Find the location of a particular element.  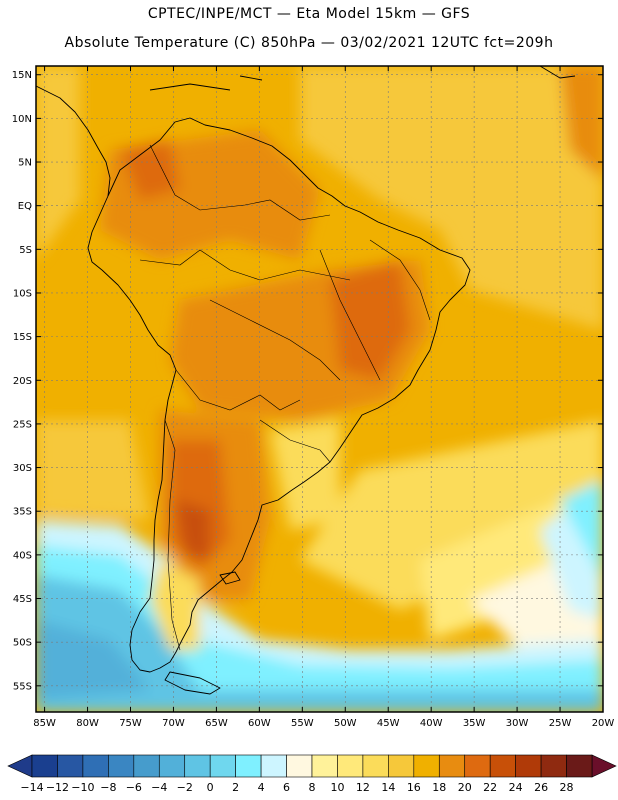

lon-tick-label: 40W is located at coordinates (431, 723).